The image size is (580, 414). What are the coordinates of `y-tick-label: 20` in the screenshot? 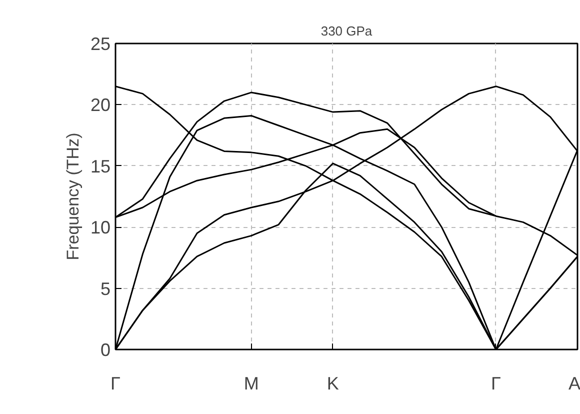 It's located at (100, 105).